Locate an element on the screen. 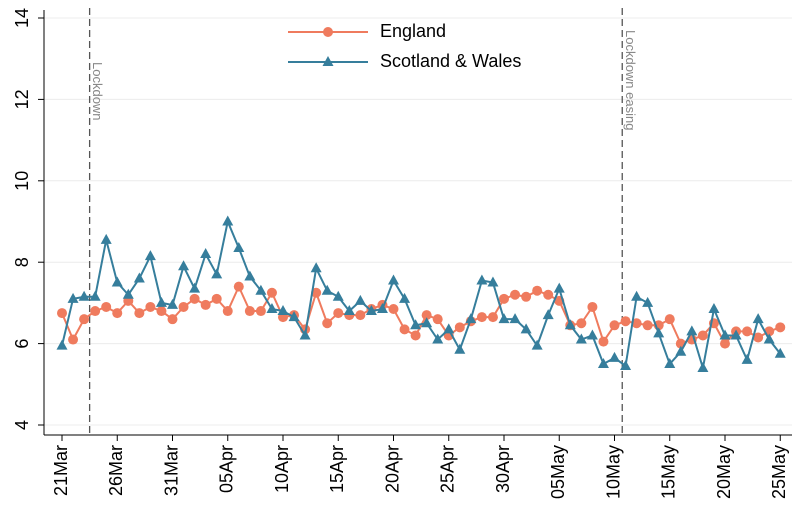 The height and width of the screenshot is (521, 794). x-tick-label: 25May is located at coordinates (779, 472).